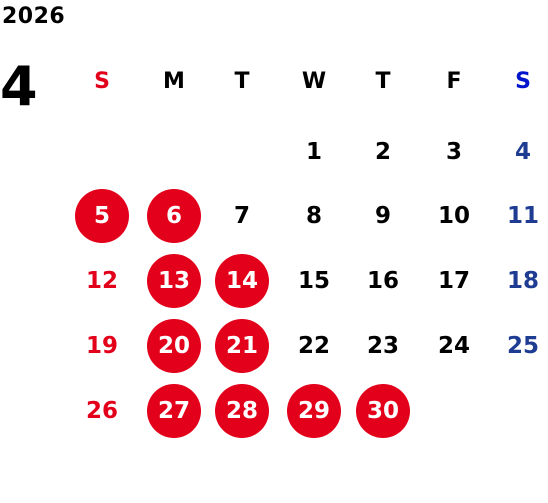 Image resolution: width=548 pixels, height=503 pixels. I want to click on highlighted-day-5: 5, so click(102, 216).